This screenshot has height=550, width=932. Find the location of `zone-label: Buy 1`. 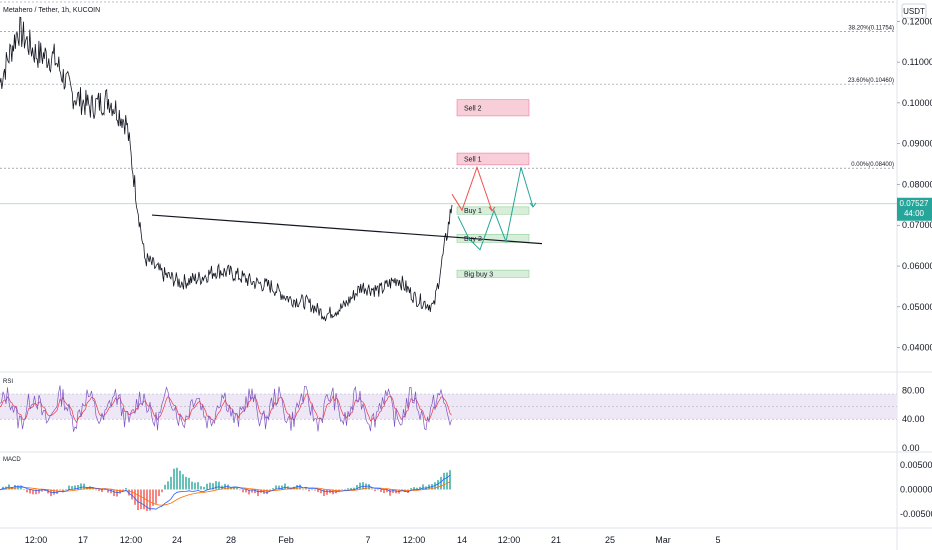

zone-label: Buy 1 is located at coordinates (473, 211).